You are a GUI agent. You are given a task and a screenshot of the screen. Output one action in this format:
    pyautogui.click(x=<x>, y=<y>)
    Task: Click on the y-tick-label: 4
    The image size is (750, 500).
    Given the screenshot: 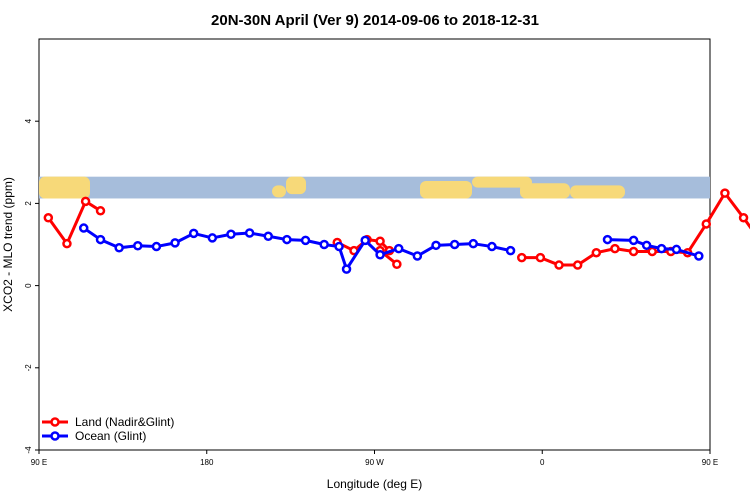 What is the action you would take?
    pyautogui.click(x=28, y=120)
    